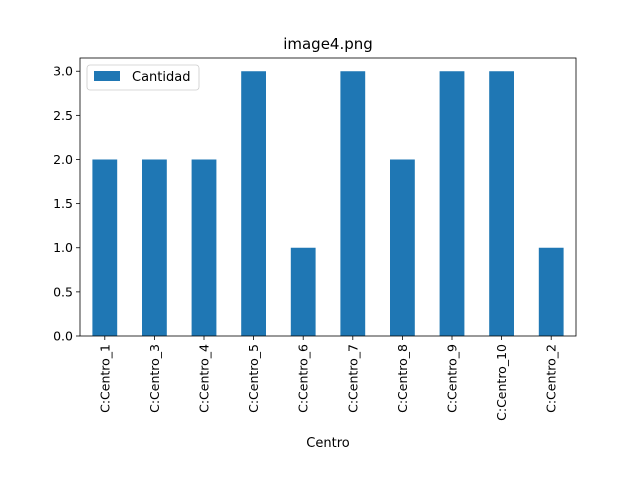 Image resolution: width=640 pixels, height=480 pixels. What do you see at coordinates (204, 247) in the screenshot?
I see `bar-C:Centro_4` at bounding box center [204, 247].